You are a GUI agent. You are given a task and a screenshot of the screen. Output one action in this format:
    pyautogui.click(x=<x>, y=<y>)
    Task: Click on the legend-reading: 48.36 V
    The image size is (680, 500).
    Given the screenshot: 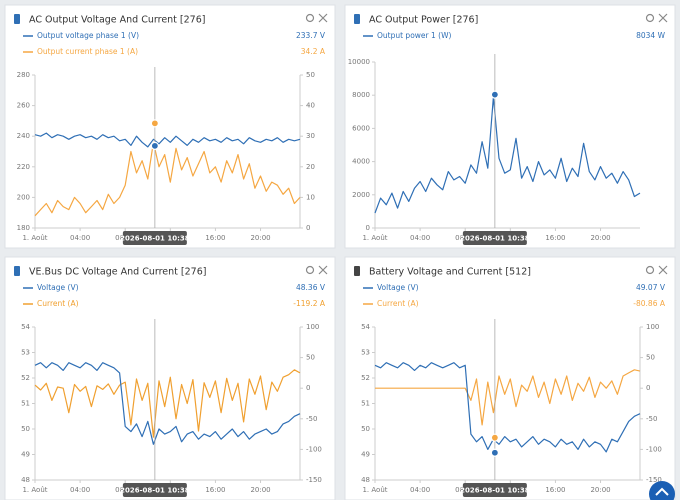 What is the action you would take?
    pyautogui.click(x=311, y=287)
    